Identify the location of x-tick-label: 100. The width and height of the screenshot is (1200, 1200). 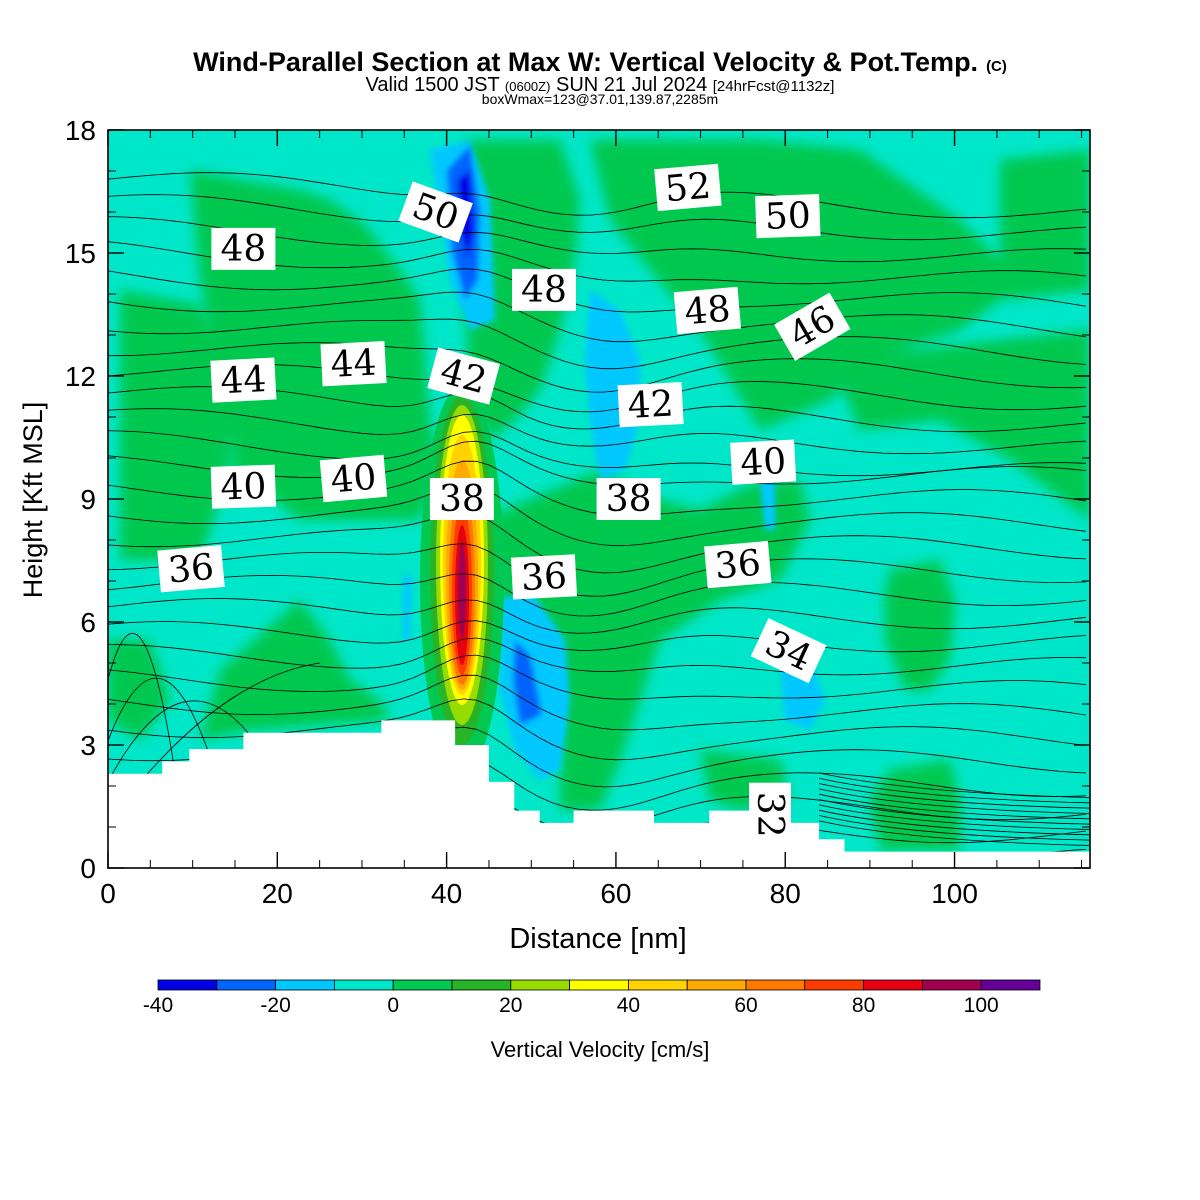
(954, 893).